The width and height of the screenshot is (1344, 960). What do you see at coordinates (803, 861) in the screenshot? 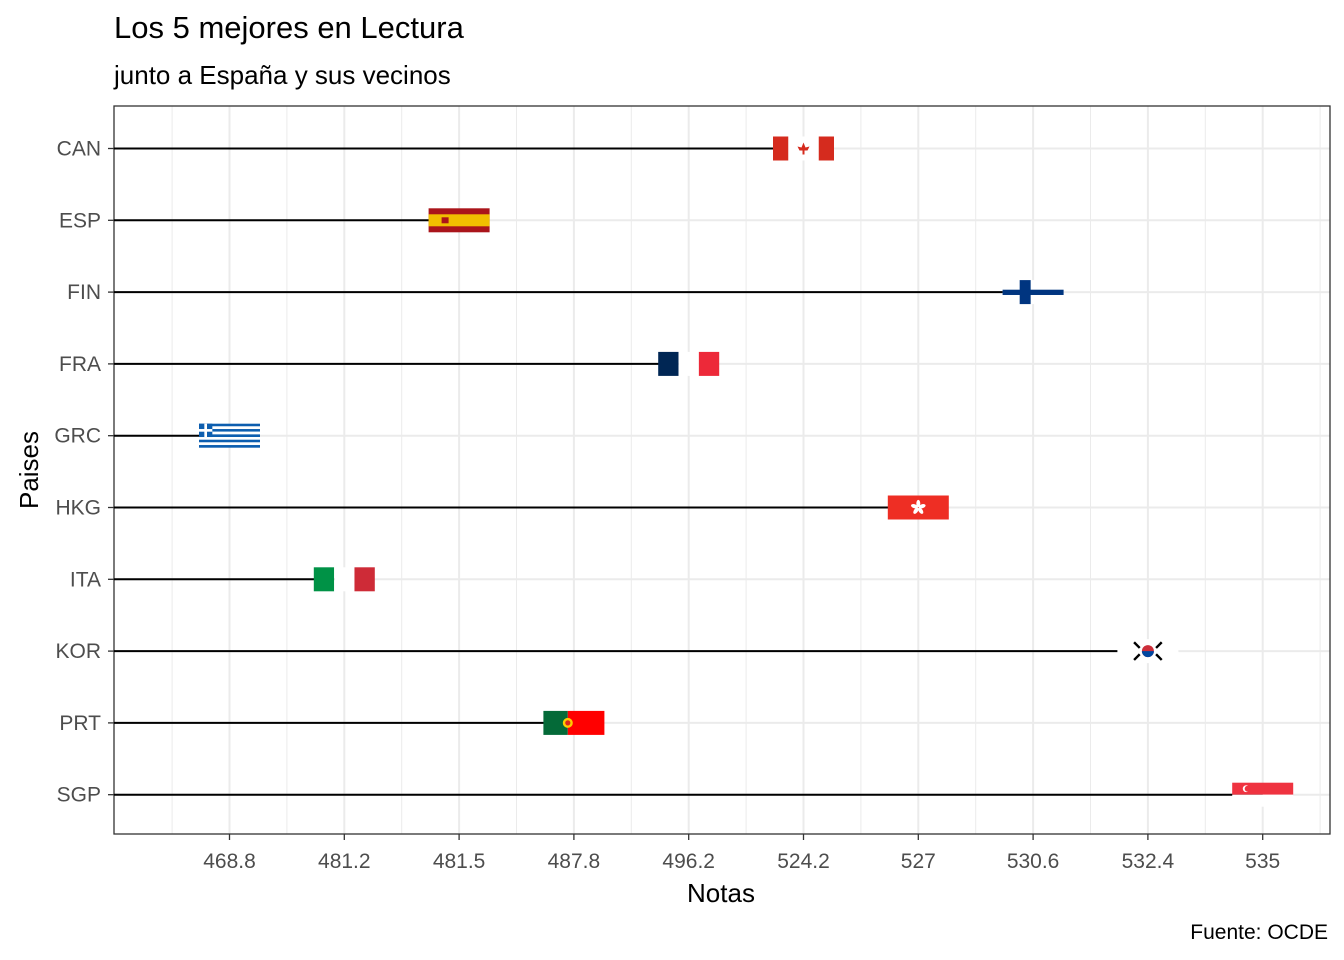
I see `x-tick-label: 524.2` at bounding box center [803, 861].